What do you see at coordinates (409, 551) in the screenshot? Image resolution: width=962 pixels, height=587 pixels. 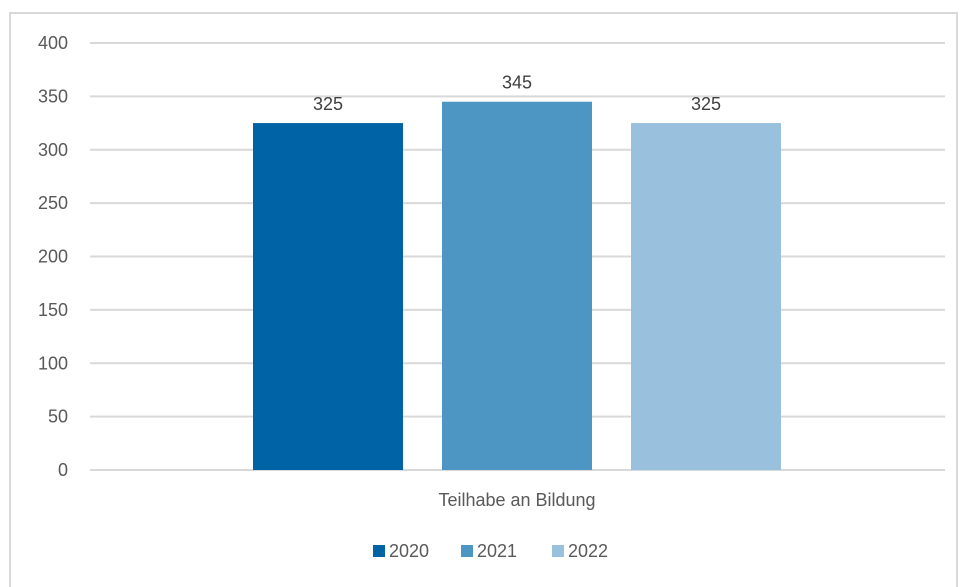 I see `legend-label-2020: 2020` at bounding box center [409, 551].